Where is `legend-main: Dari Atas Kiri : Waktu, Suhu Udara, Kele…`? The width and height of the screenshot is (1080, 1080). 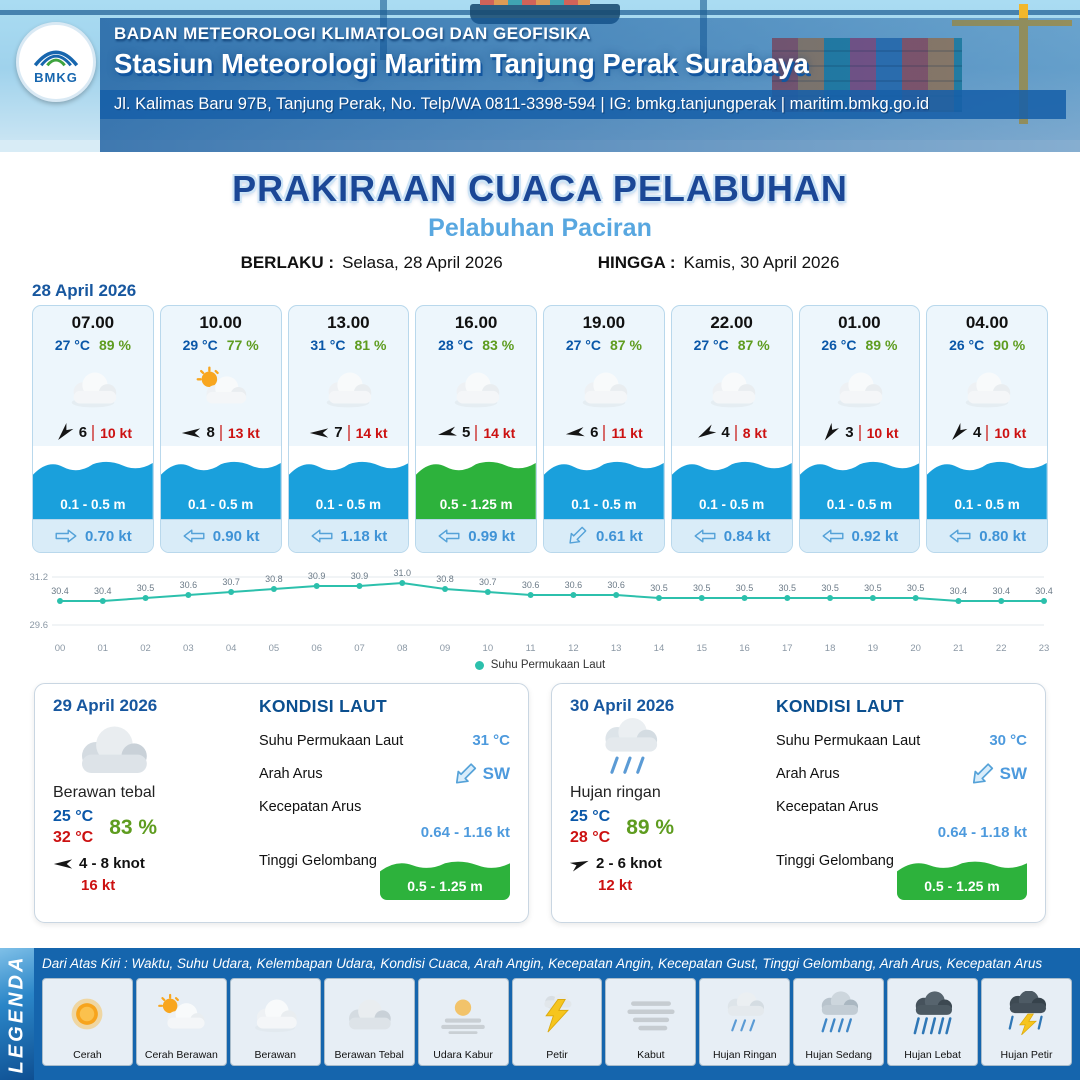 legend-main: Dari Atas Kiri : Waktu, Suhu Udara, Kele… is located at coordinates (557, 1014).